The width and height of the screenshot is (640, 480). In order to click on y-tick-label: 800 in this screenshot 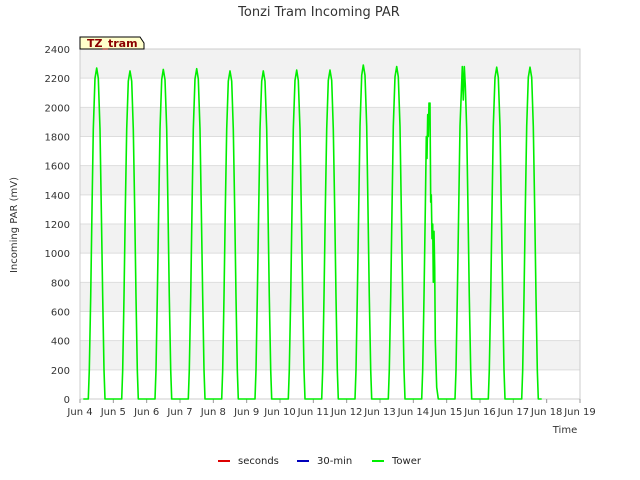, I will do `click(60, 283)`.